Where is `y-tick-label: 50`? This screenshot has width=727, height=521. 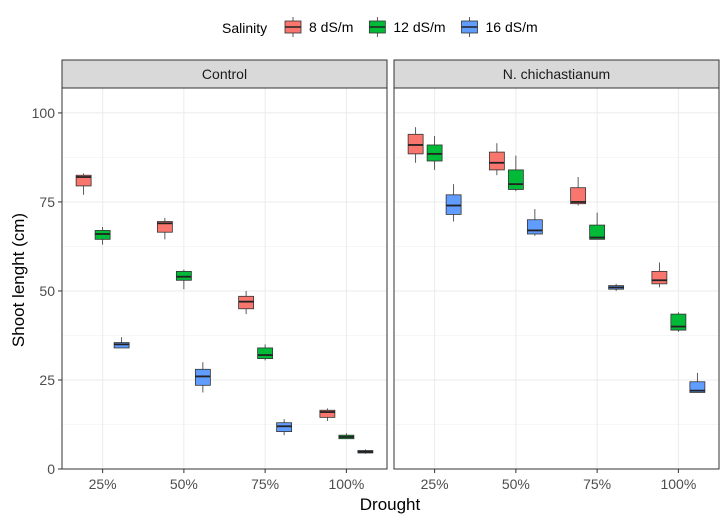
y-tick-label: 50 is located at coordinates (47, 291).